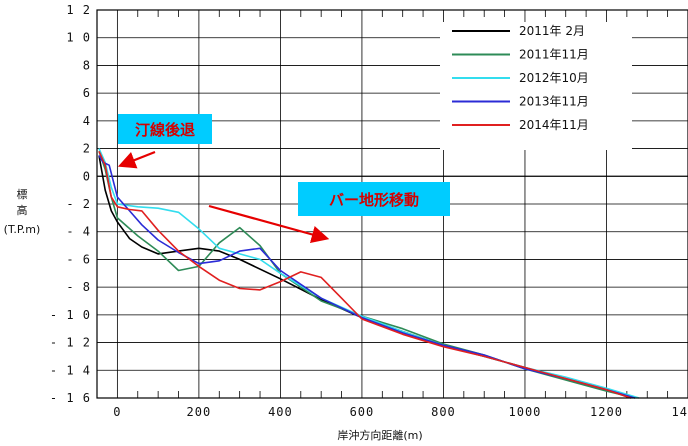 This screenshot has height=446, width=688. I want to click on y-tick-label: - 1 6, so click(70, 398).